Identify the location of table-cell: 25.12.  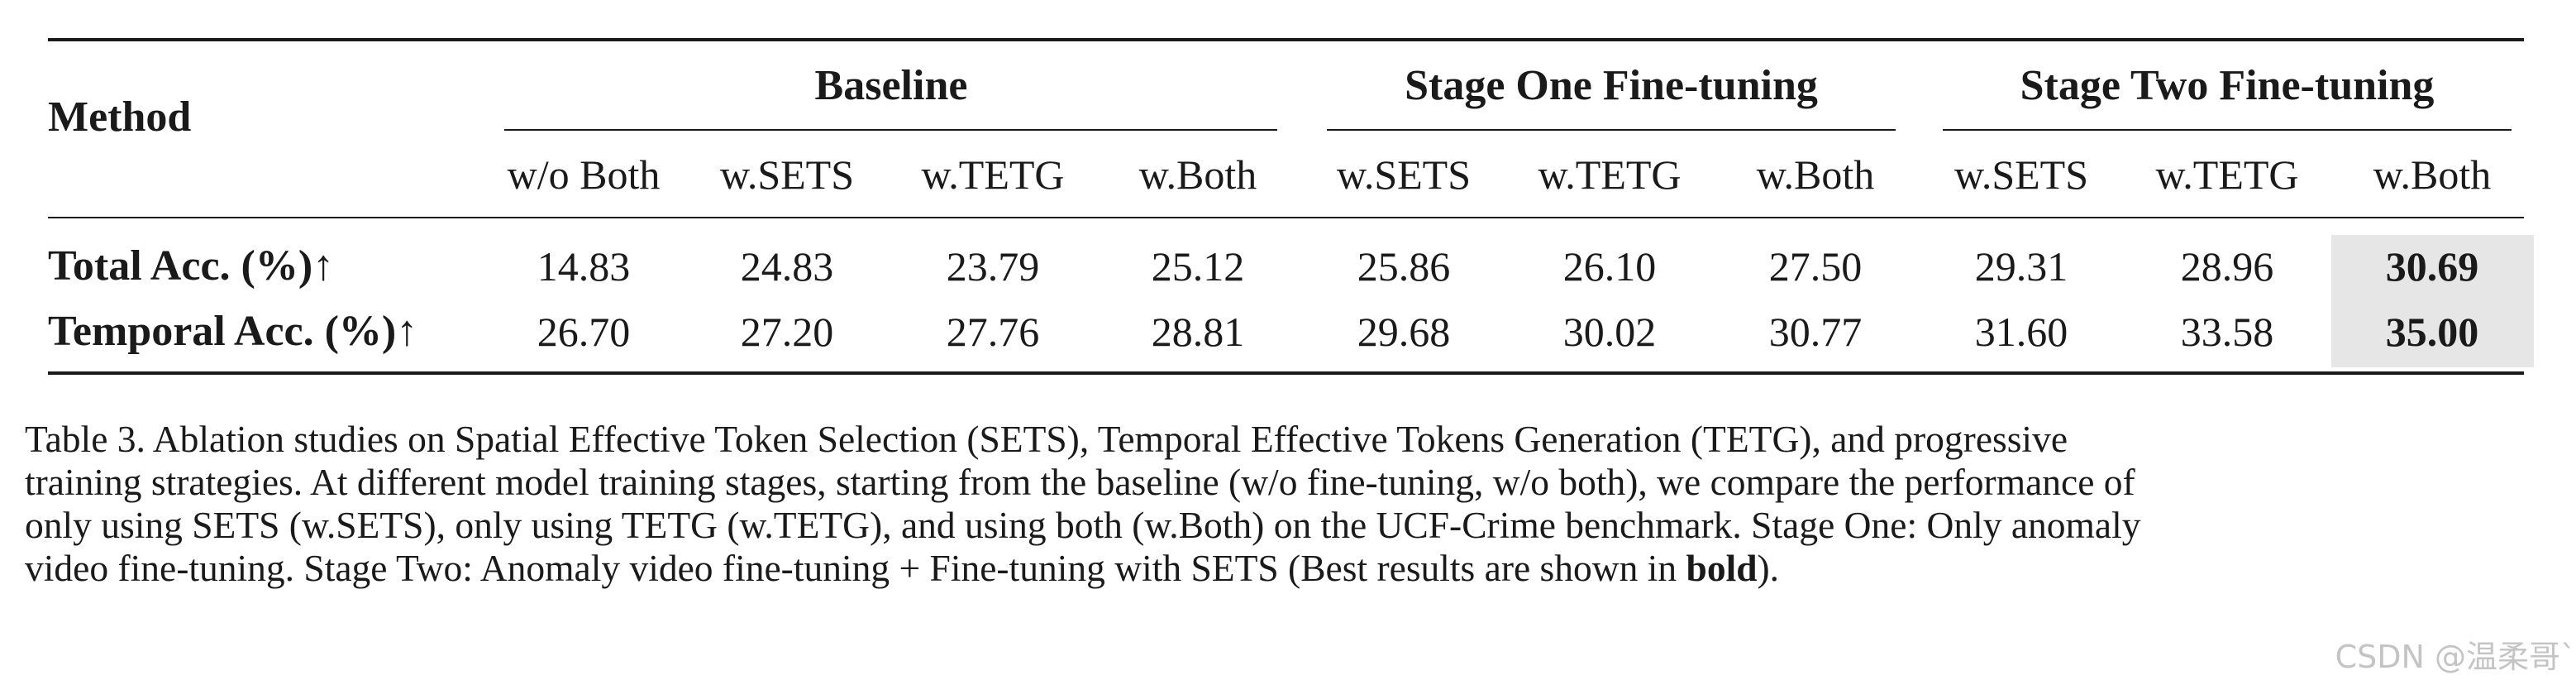
(1198, 266).